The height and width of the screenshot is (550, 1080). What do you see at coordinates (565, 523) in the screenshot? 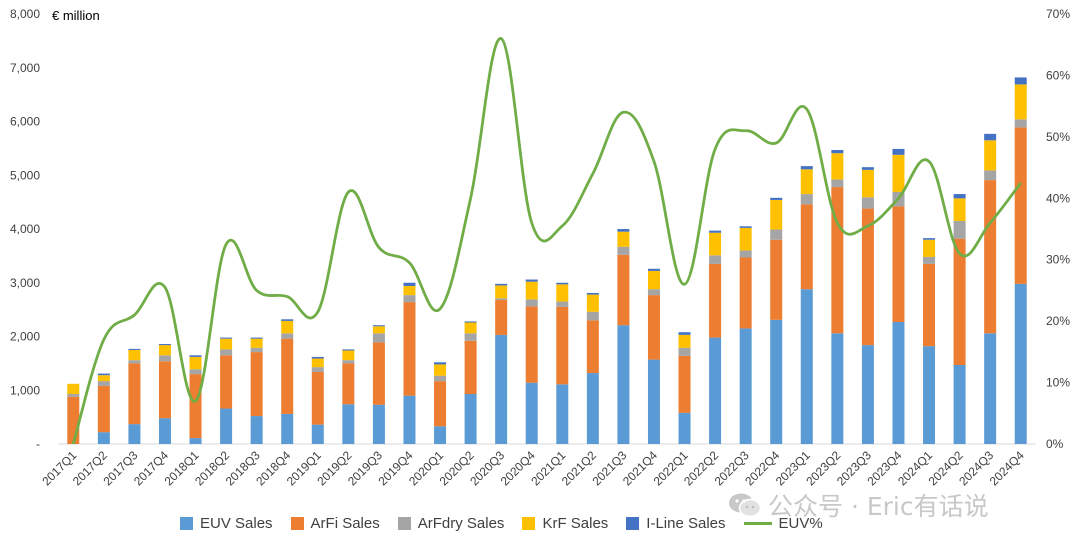
I see `legend-item: KrF Sales` at bounding box center [565, 523].